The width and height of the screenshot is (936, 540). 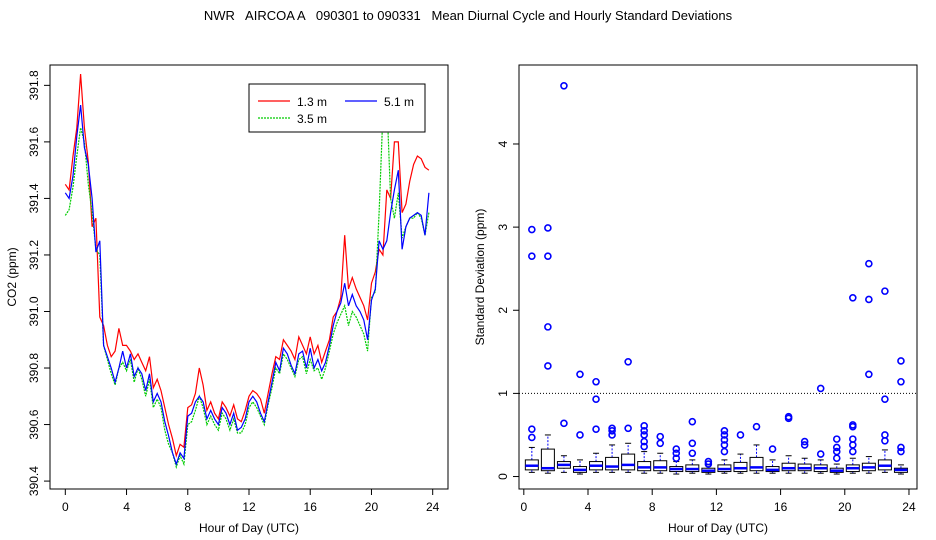 What do you see at coordinates (503, 393) in the screenshot?
I see `right-y-tick-label: 1` at bounding box center [503, 393].